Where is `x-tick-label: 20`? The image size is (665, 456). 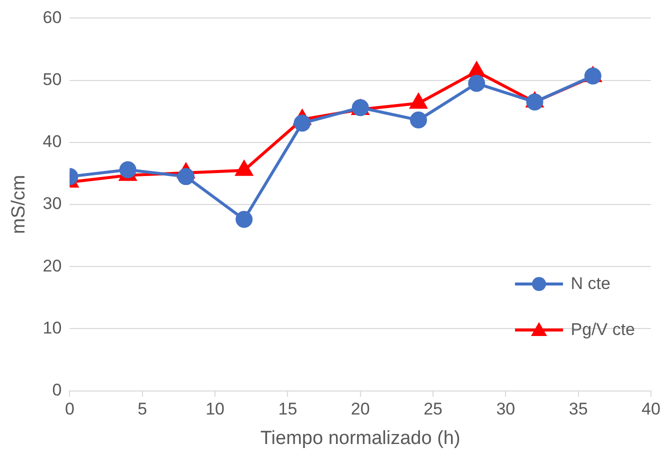 x-tick-label: 20 is located at coordinates (360, 409).